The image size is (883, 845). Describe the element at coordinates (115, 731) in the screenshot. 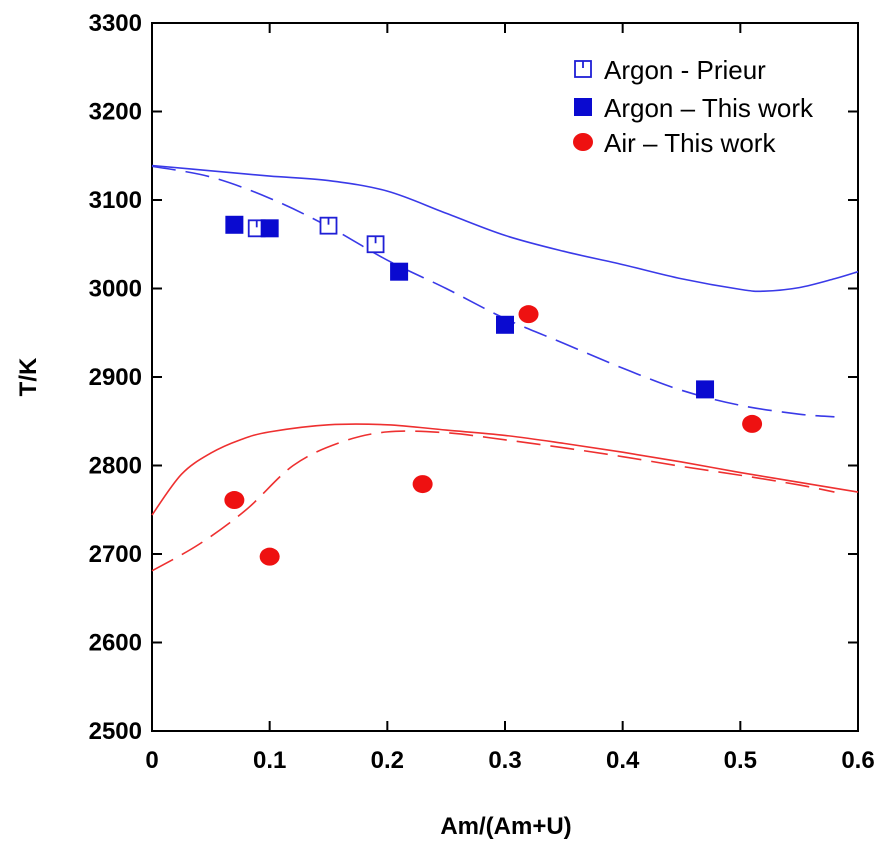

I see `y-tick-label: 2500` at that location.